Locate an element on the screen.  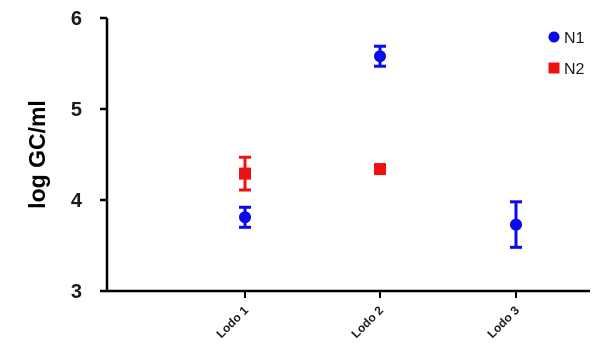
y-tick-label: 4 is located at coordinates (77, 201).